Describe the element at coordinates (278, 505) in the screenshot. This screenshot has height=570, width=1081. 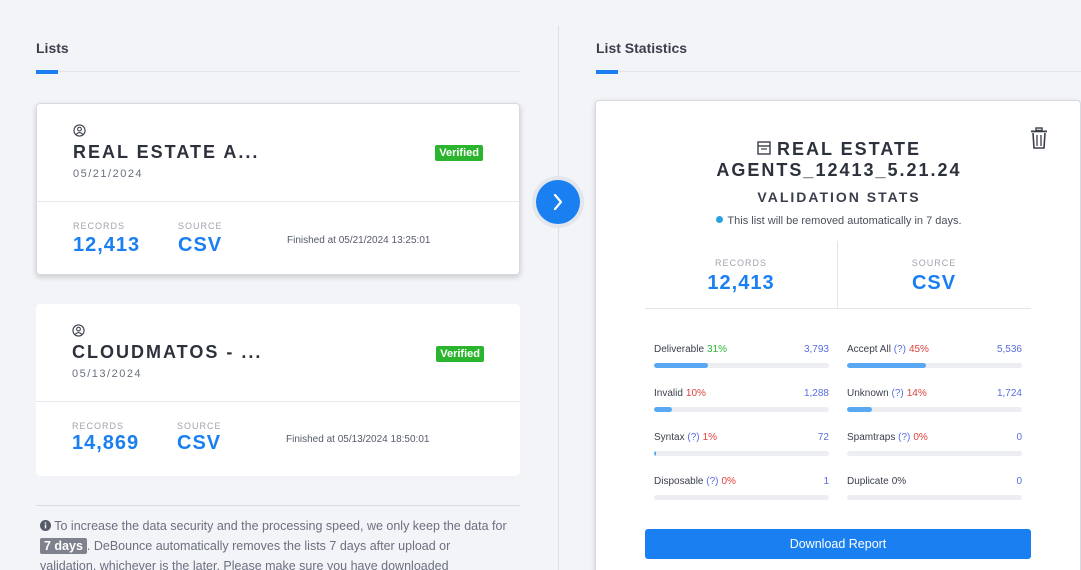
I see `note-divider` at that location.